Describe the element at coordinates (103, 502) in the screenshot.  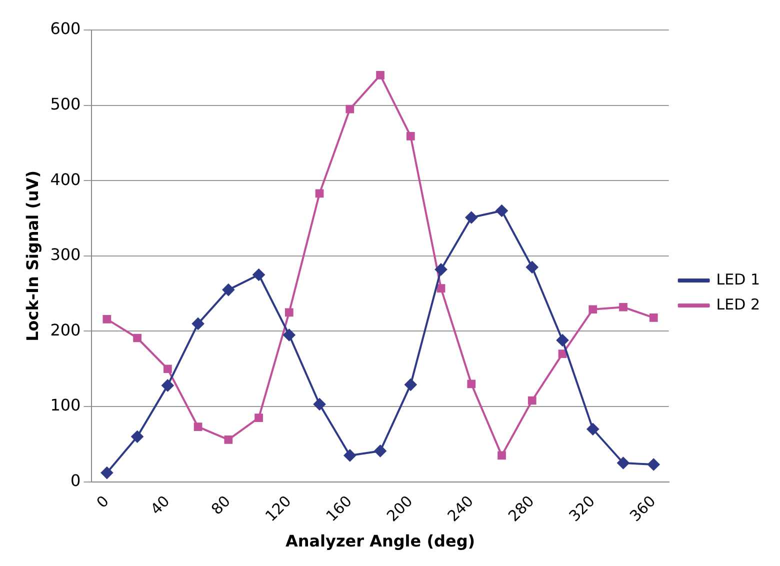
I see `x-tick-label: 0` at that location.